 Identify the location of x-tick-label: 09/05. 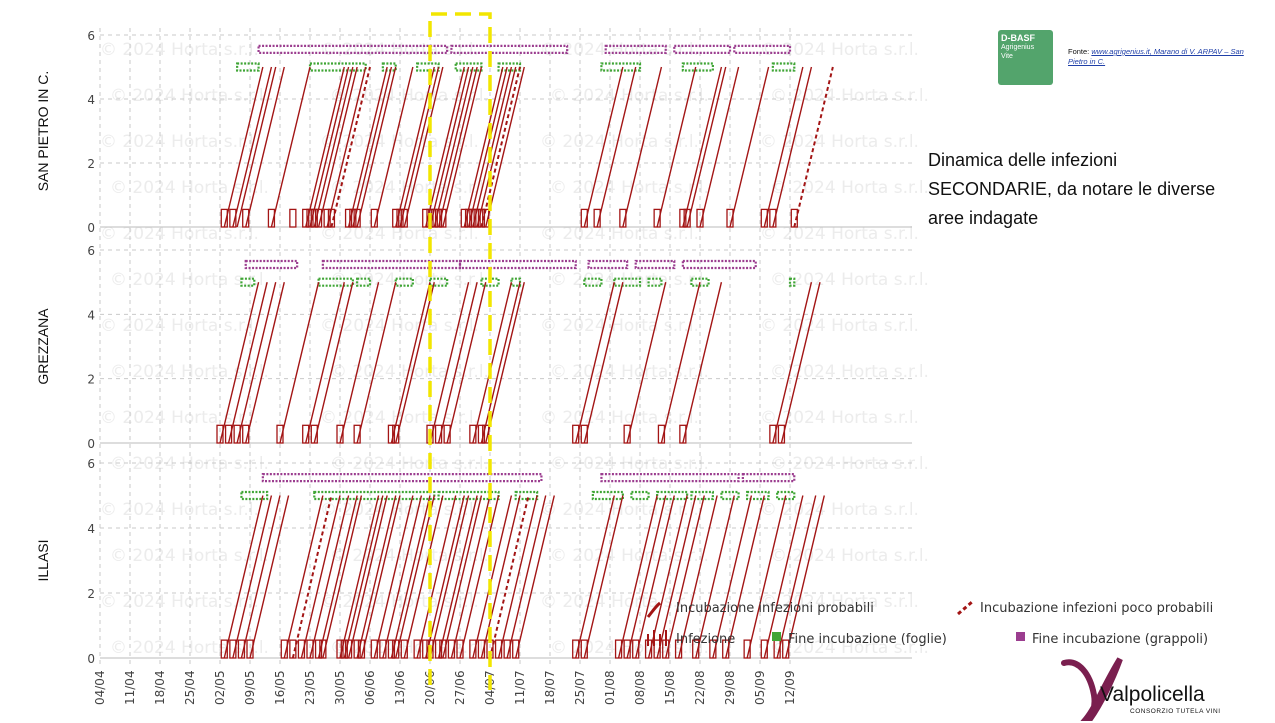
(250, 687).